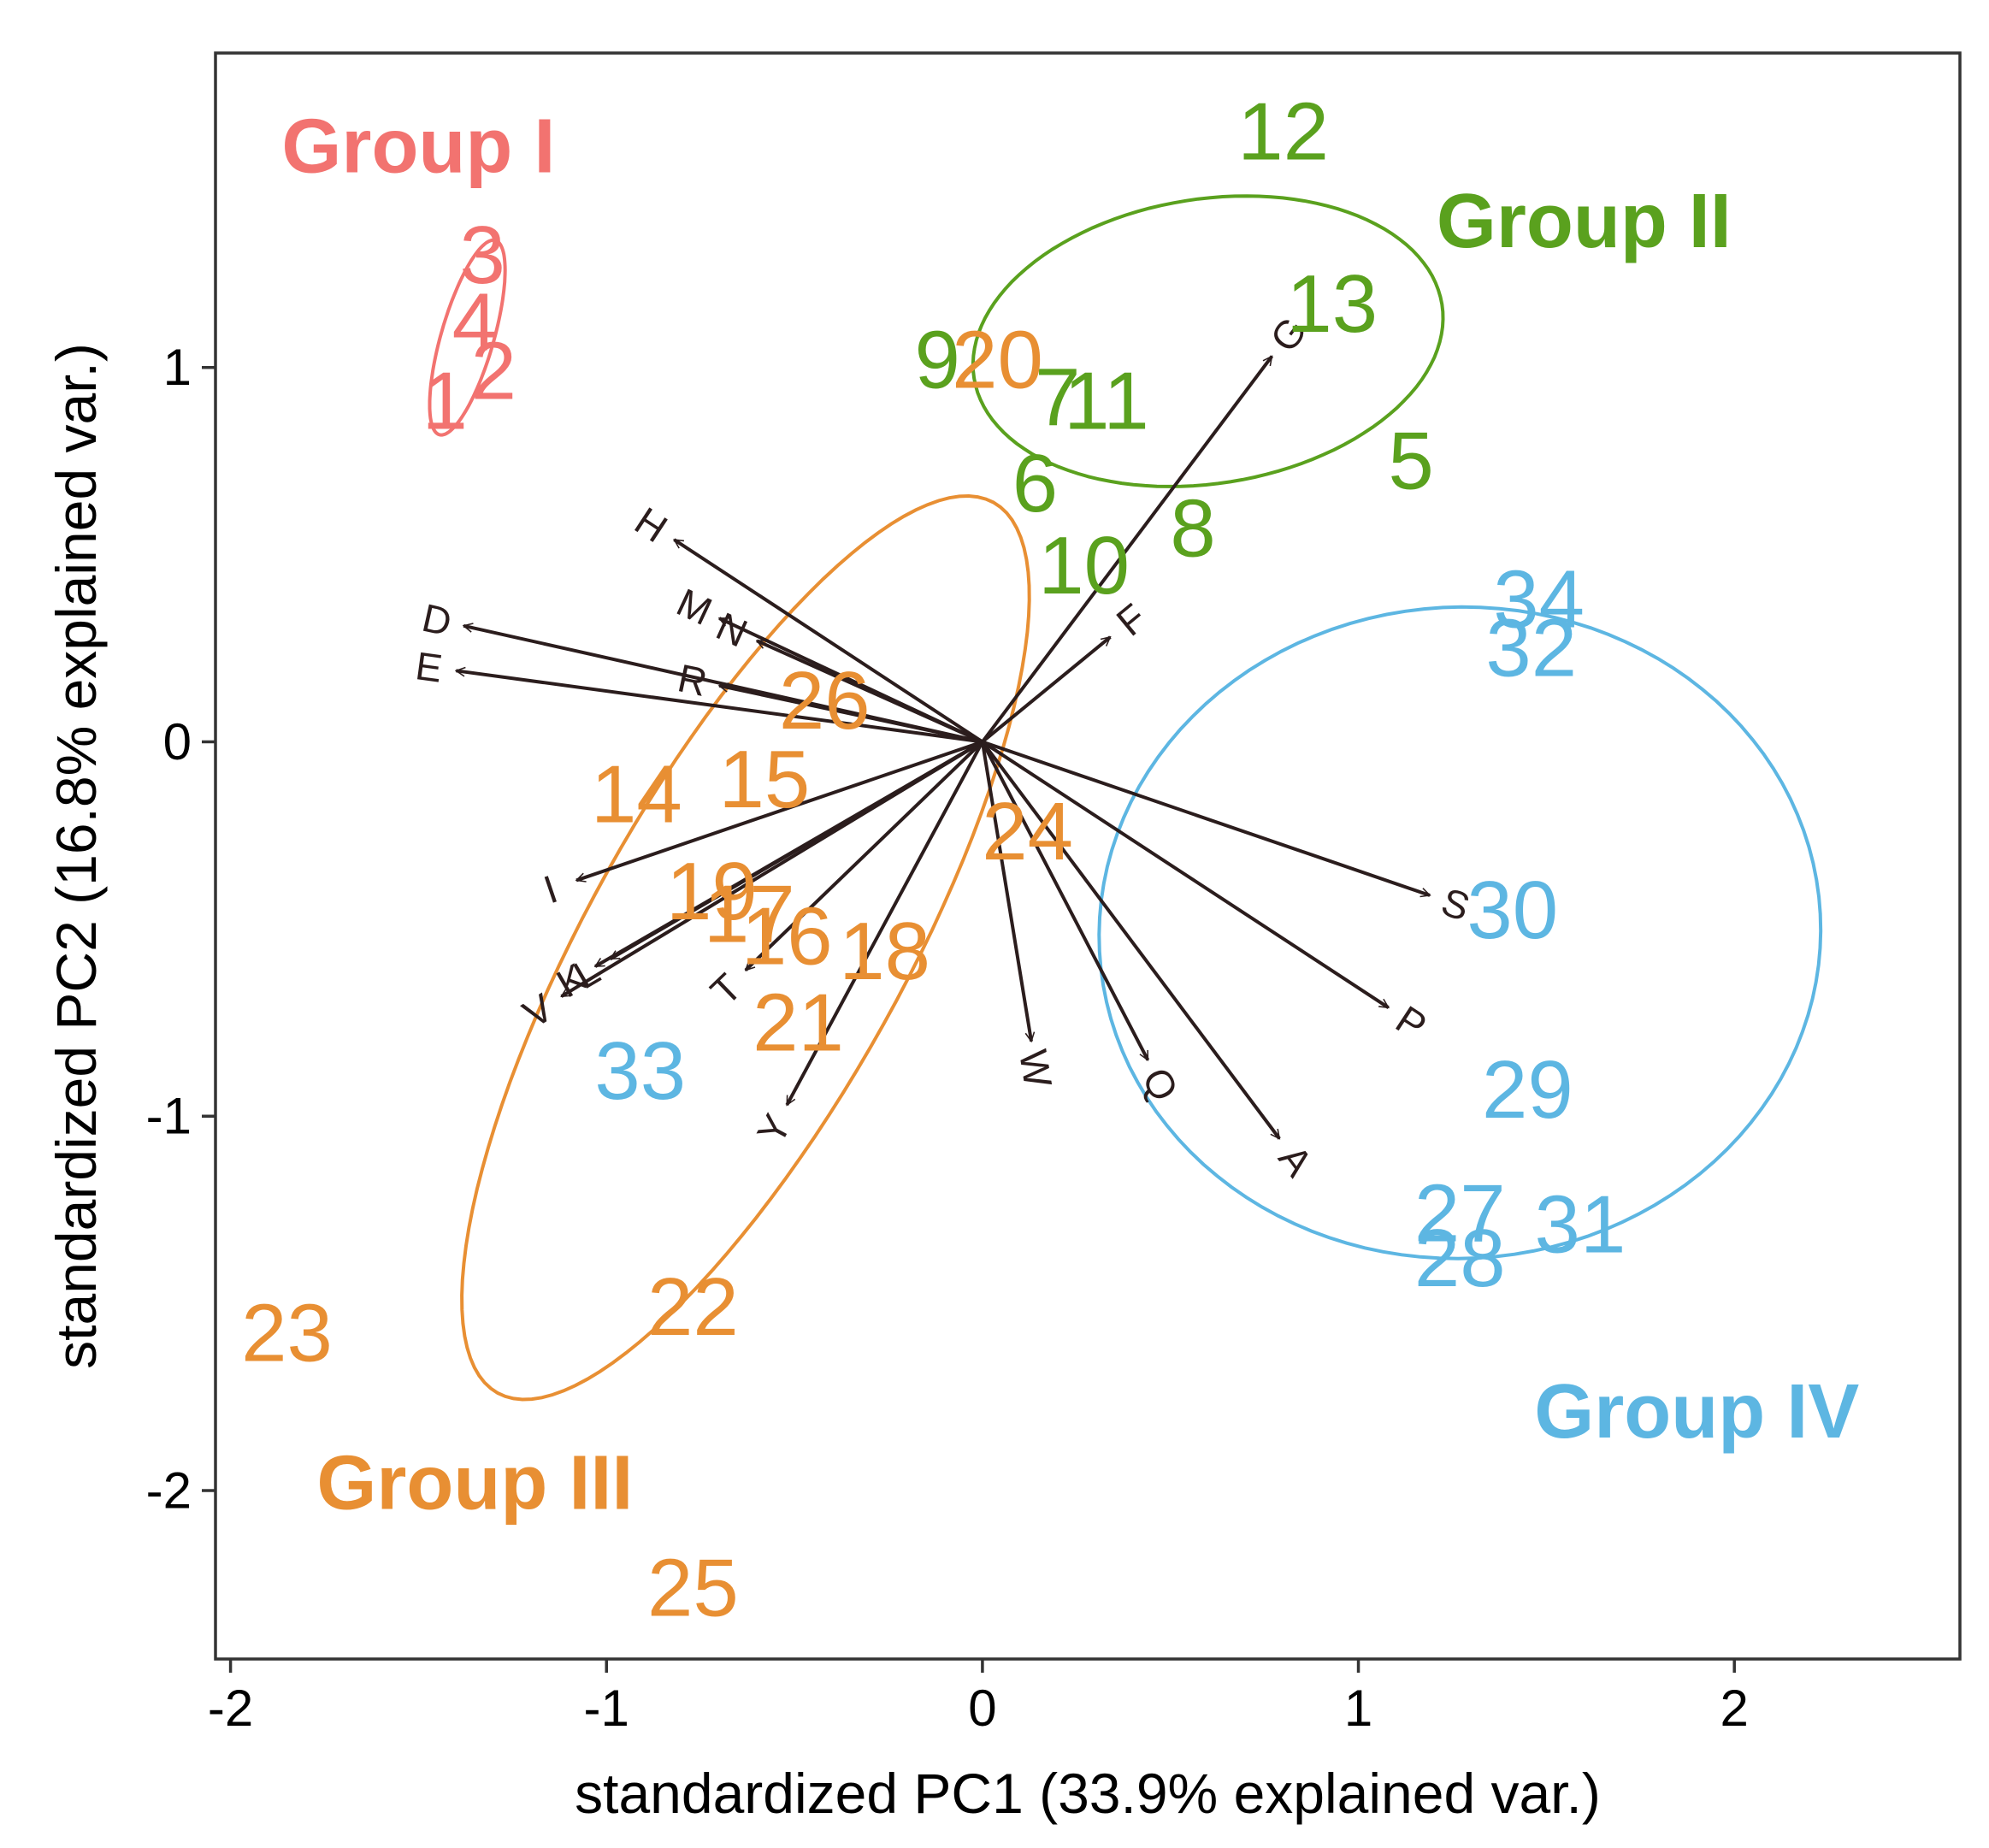 The height and width of the screenshot is (1848, 1989). I want to click on arrow-r, so click(851, 715).